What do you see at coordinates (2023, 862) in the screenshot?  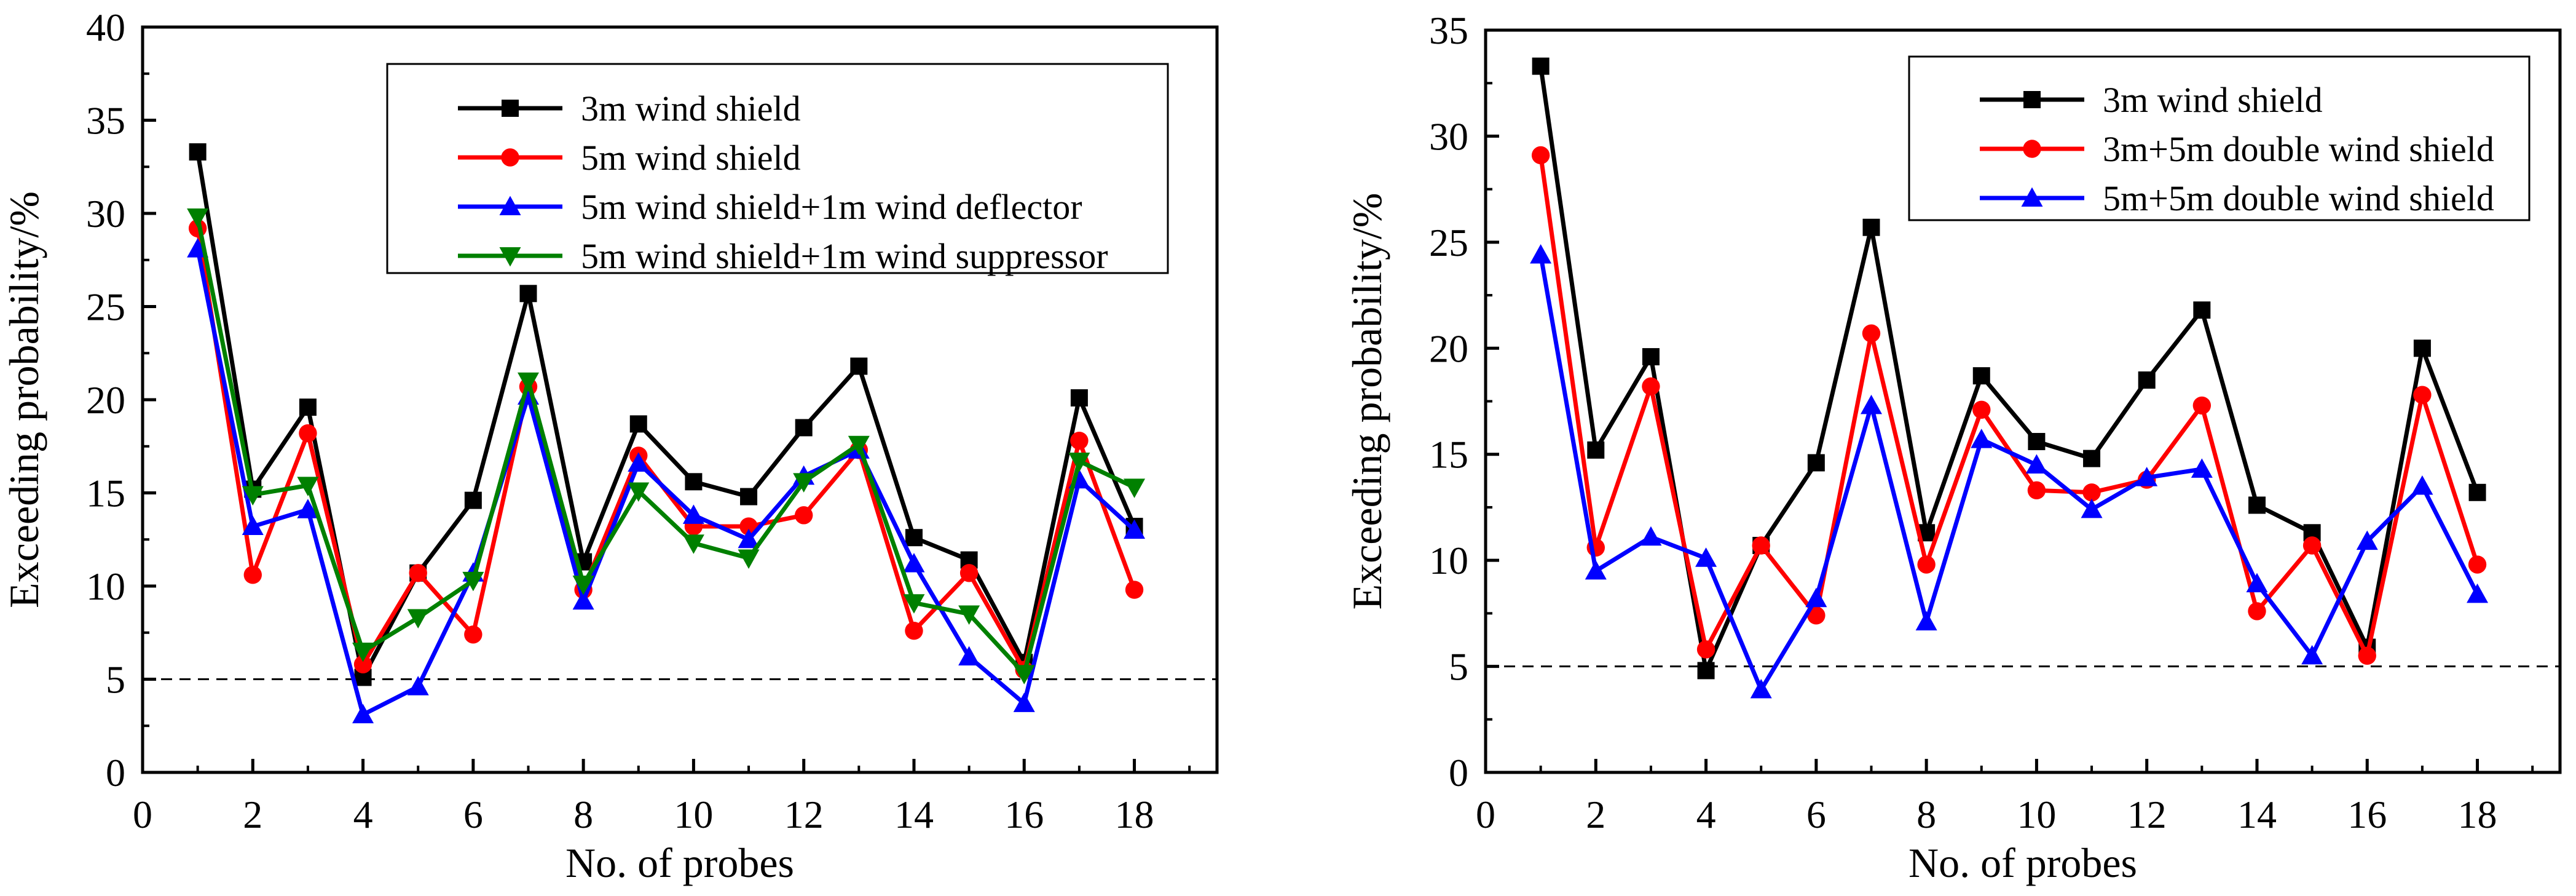 I see `x-axis-label: No. of probes` at bounding box center [2023, 862].